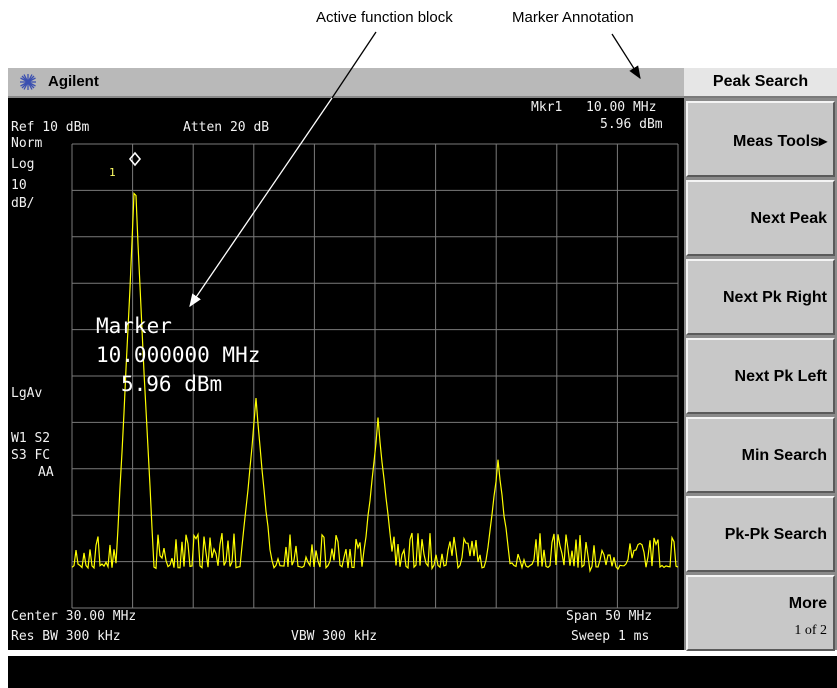 The image size is (837, 688). What do you see at coordinates (780, 376) in the screenshot?
I see `next-pk-left-label: Next Pk Left` at bounding box center [780, 376].